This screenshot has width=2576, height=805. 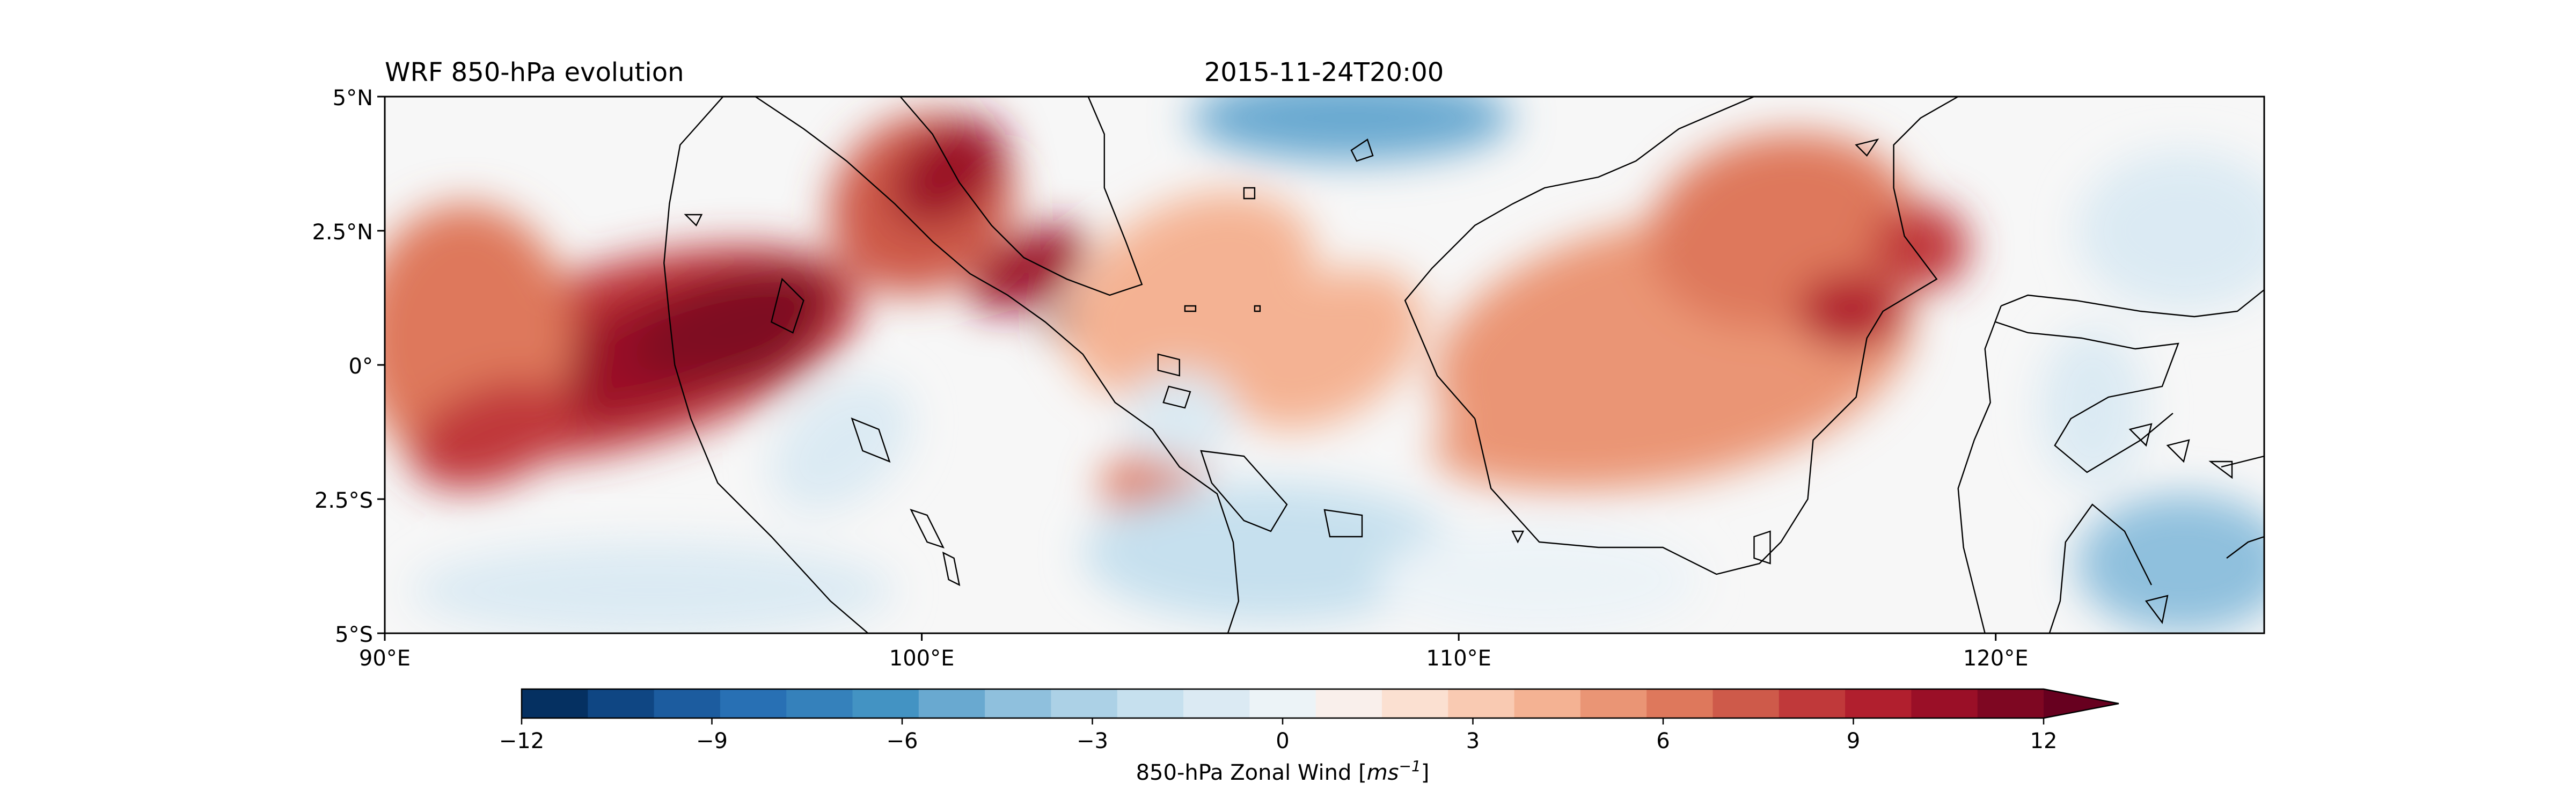 I want to click on colorbar-tick-label: −6, so click(x=902, y=741).